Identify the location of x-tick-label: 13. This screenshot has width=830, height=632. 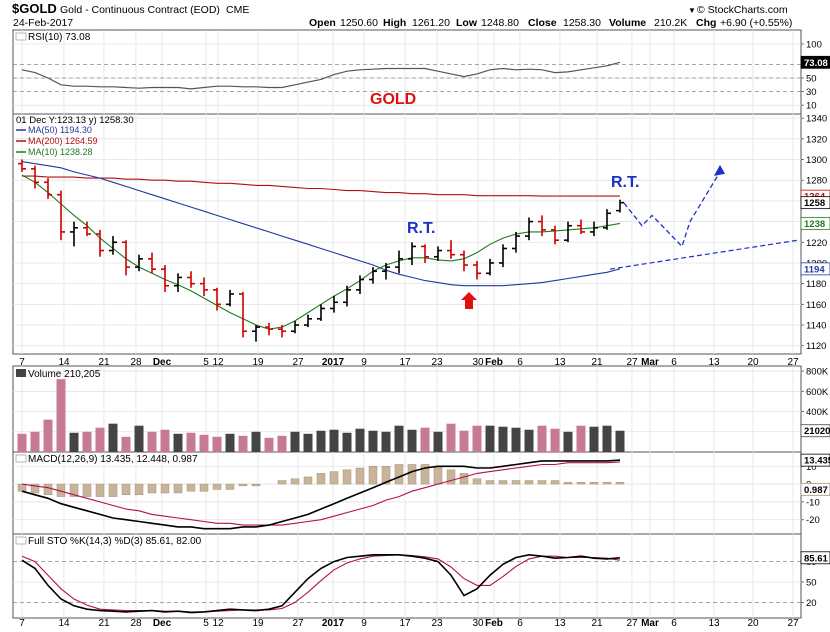
(560, 362).